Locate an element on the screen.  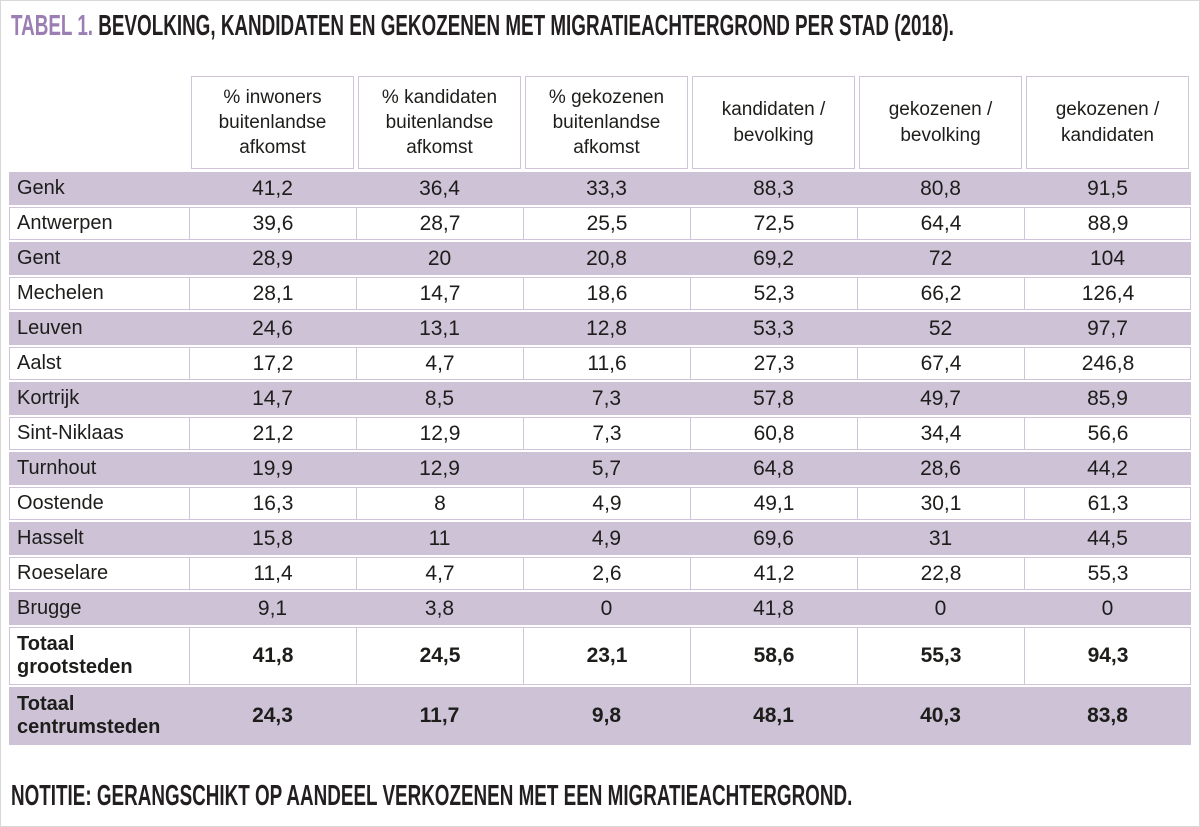
table-row: Hasselt 15,8 11 4,9 69,6 31 44,5 is located at coordinates (600, 538).